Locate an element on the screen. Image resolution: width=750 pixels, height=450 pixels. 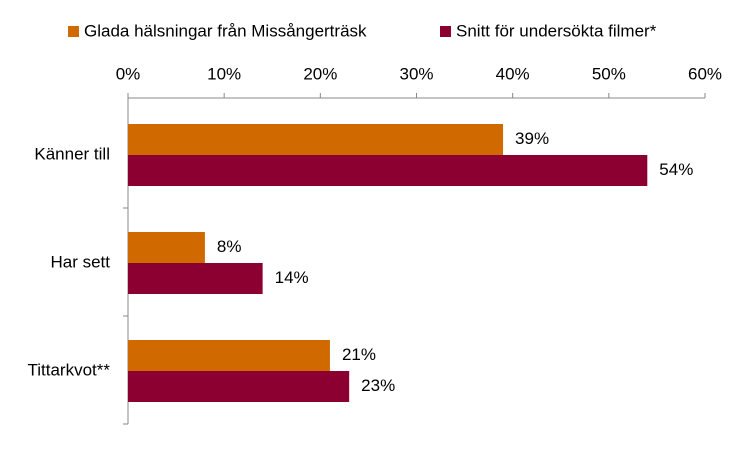
x-tick-label: 20% is located at coordinates (320, 73).